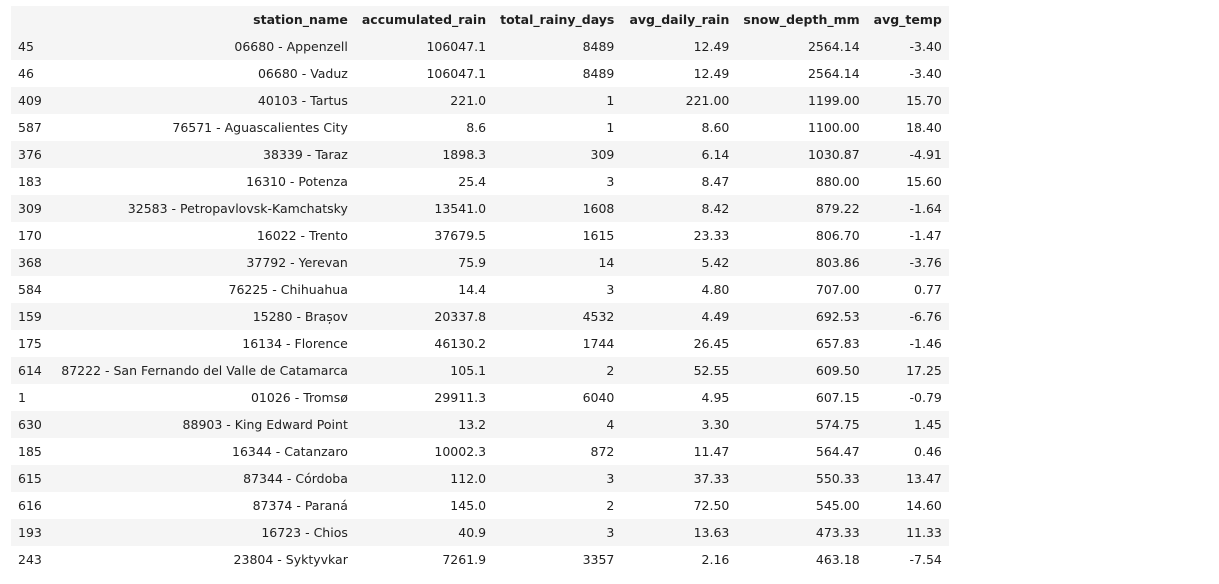  Describe the element at coordinates (30, 505) in the screenshot. I see `row-index-cell: 616` at that location.